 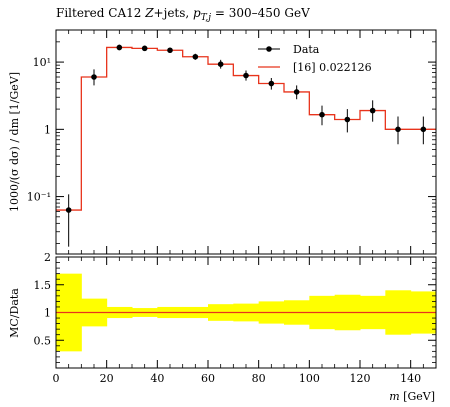 I want to click on ratio-xtick-label: 60, so click(x=208, y=378).